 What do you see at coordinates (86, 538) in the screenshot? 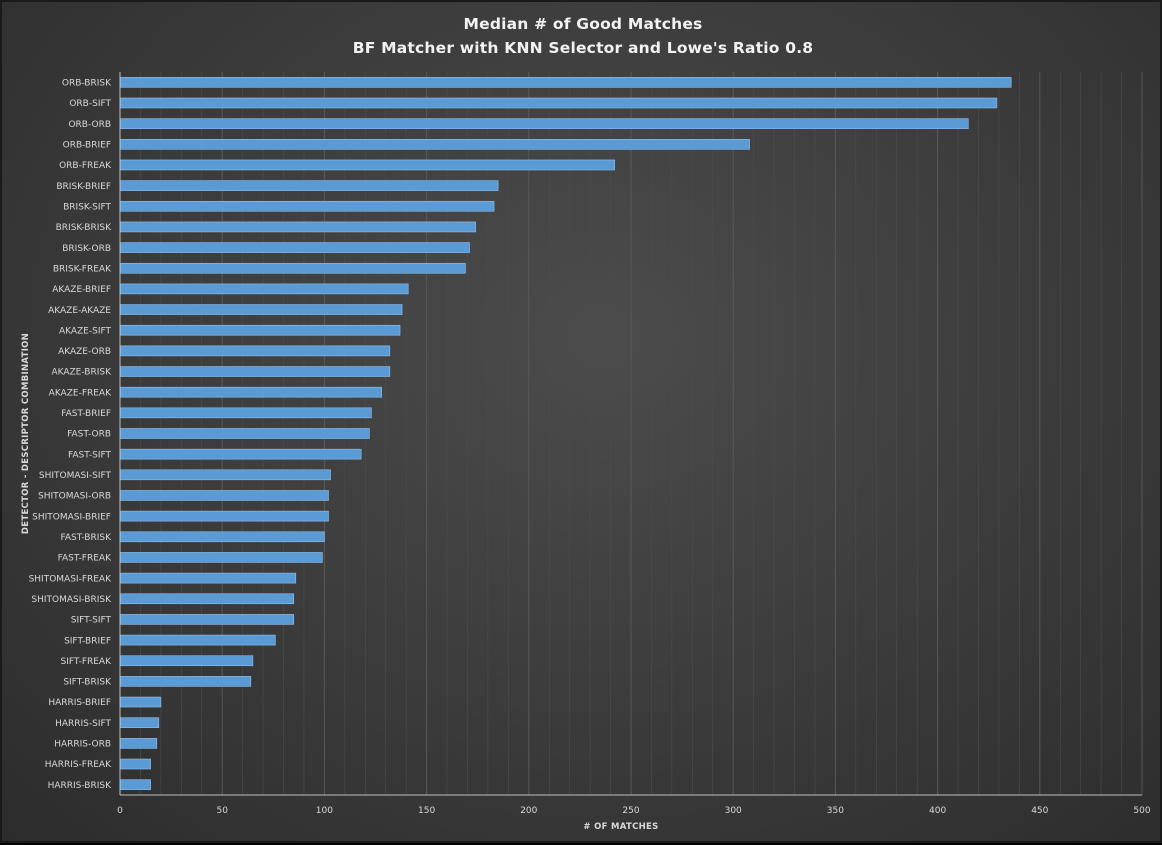
I see `y-tick-label: FAST-BRISK` at bounding box center [86, 538].